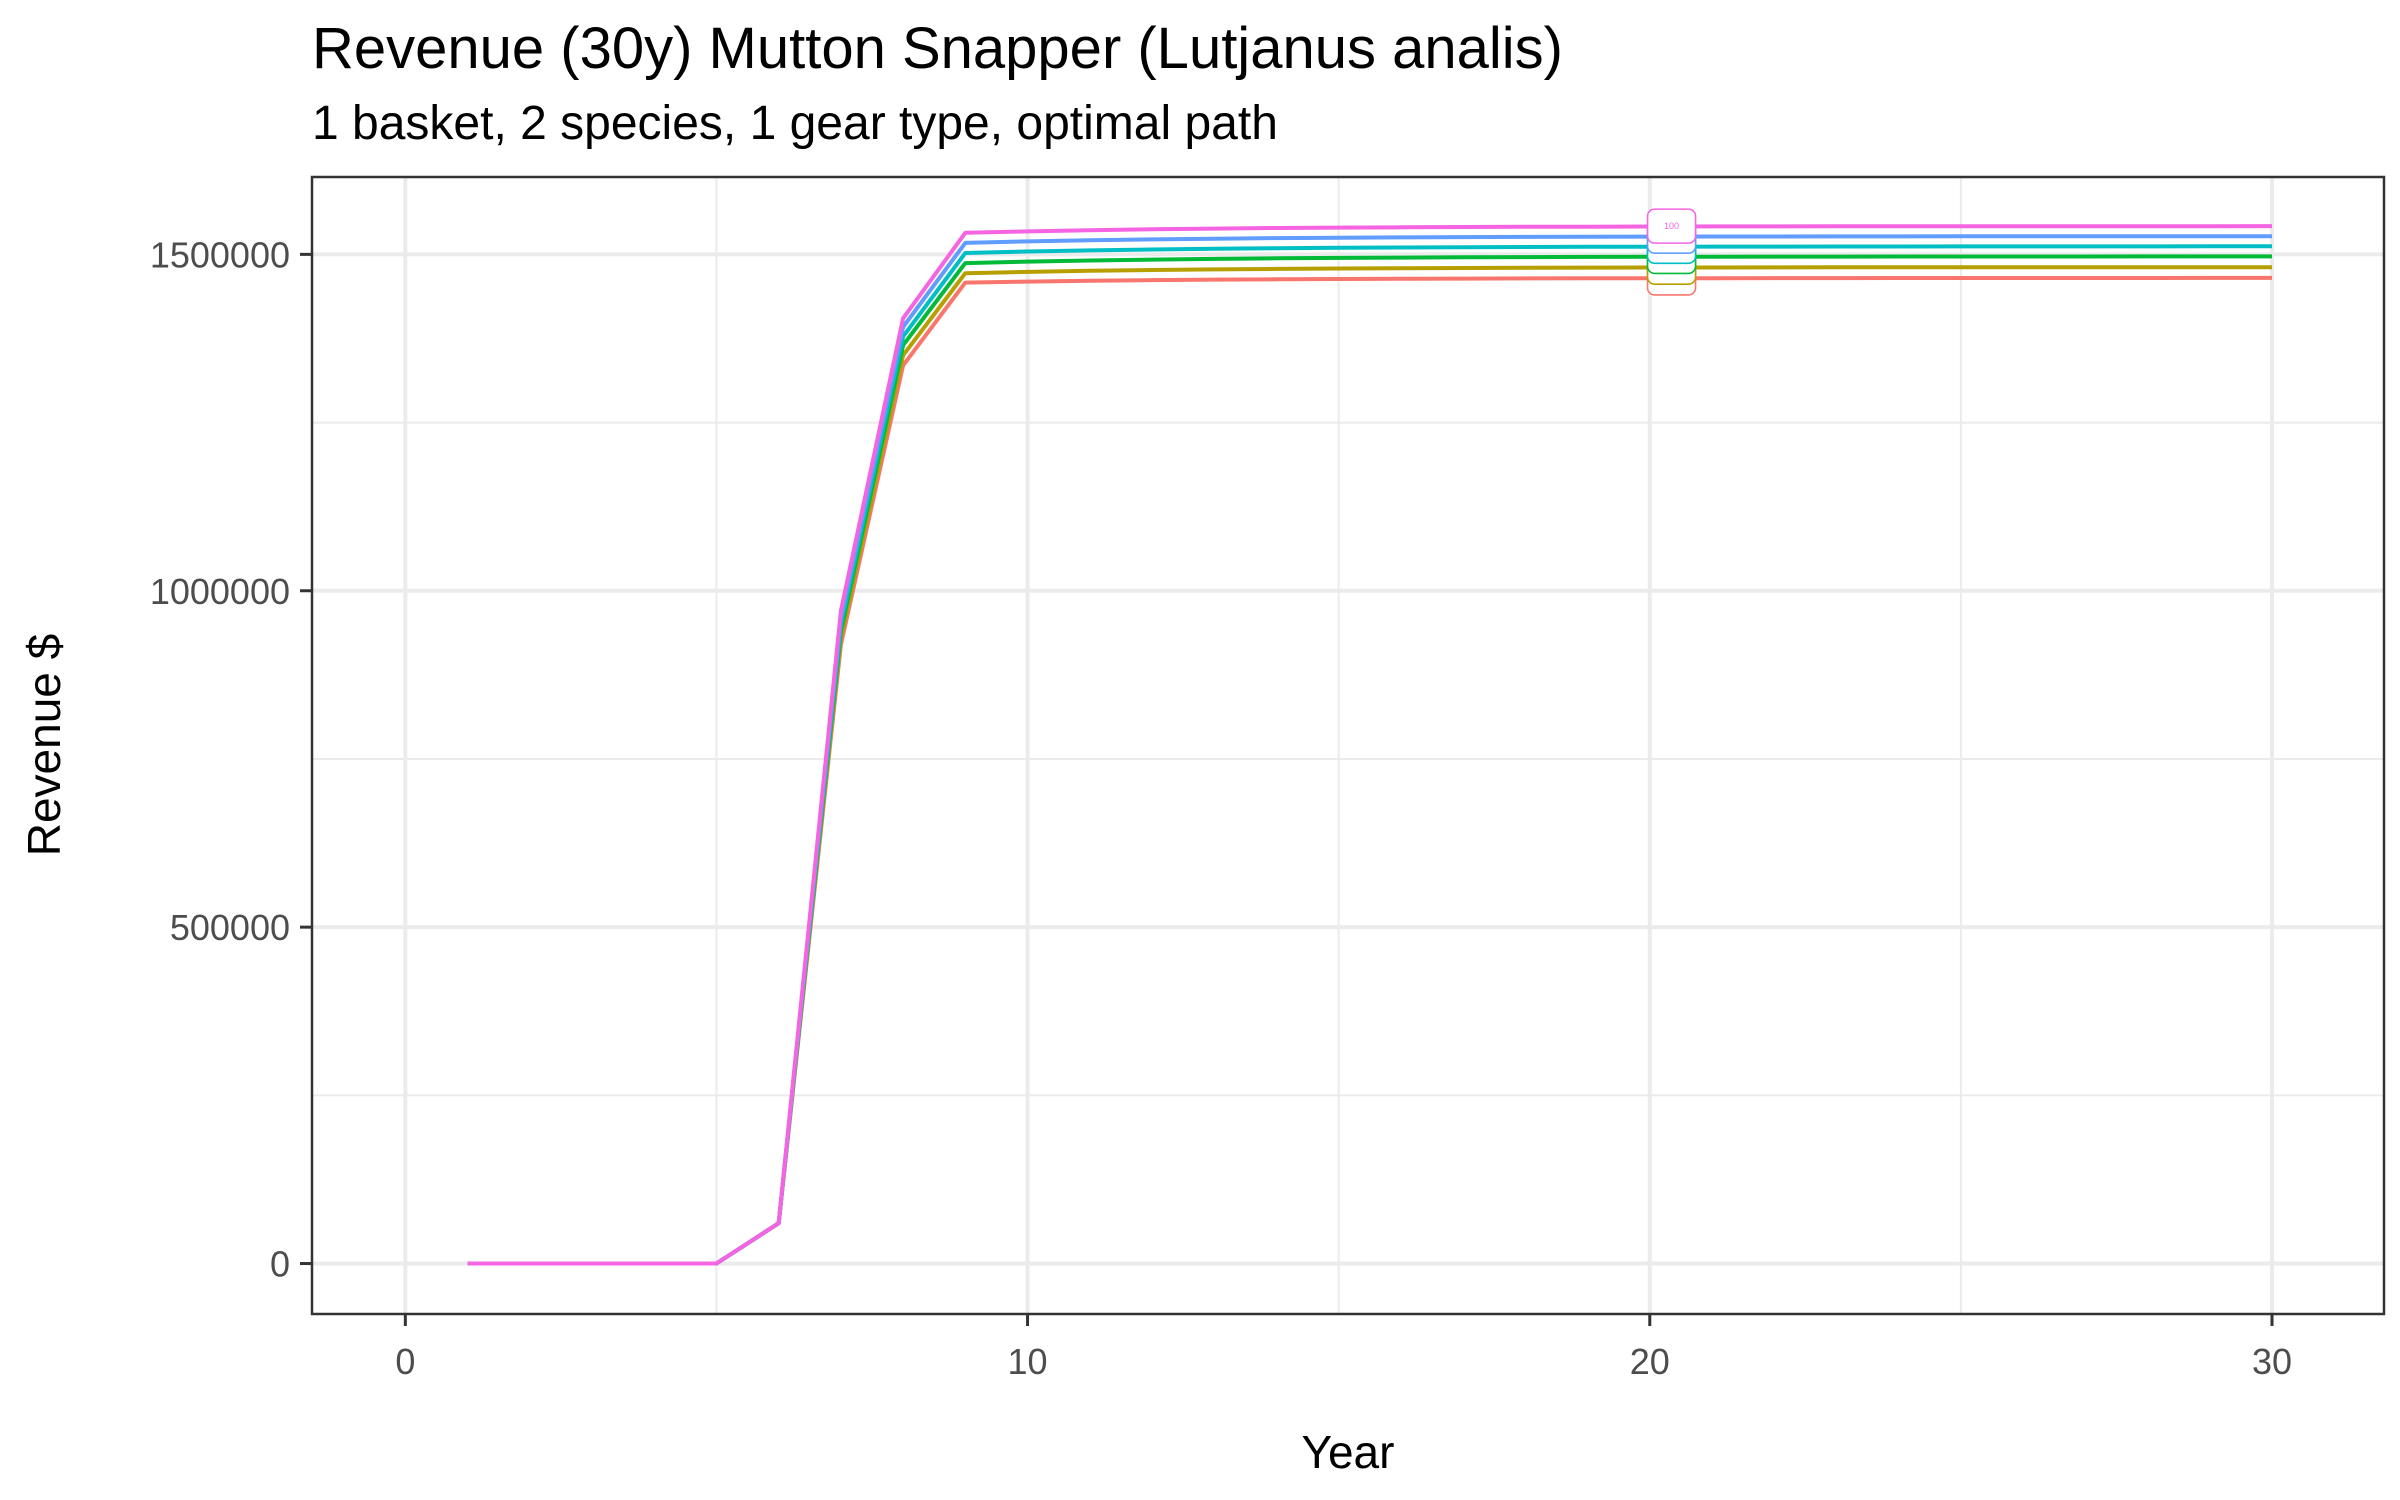 The height and width of the screenshot is (1500, 2400). Describe the element at coordinates (44, 745) in the screenshot. I see `y-axis-title: Revenue $` at that location.